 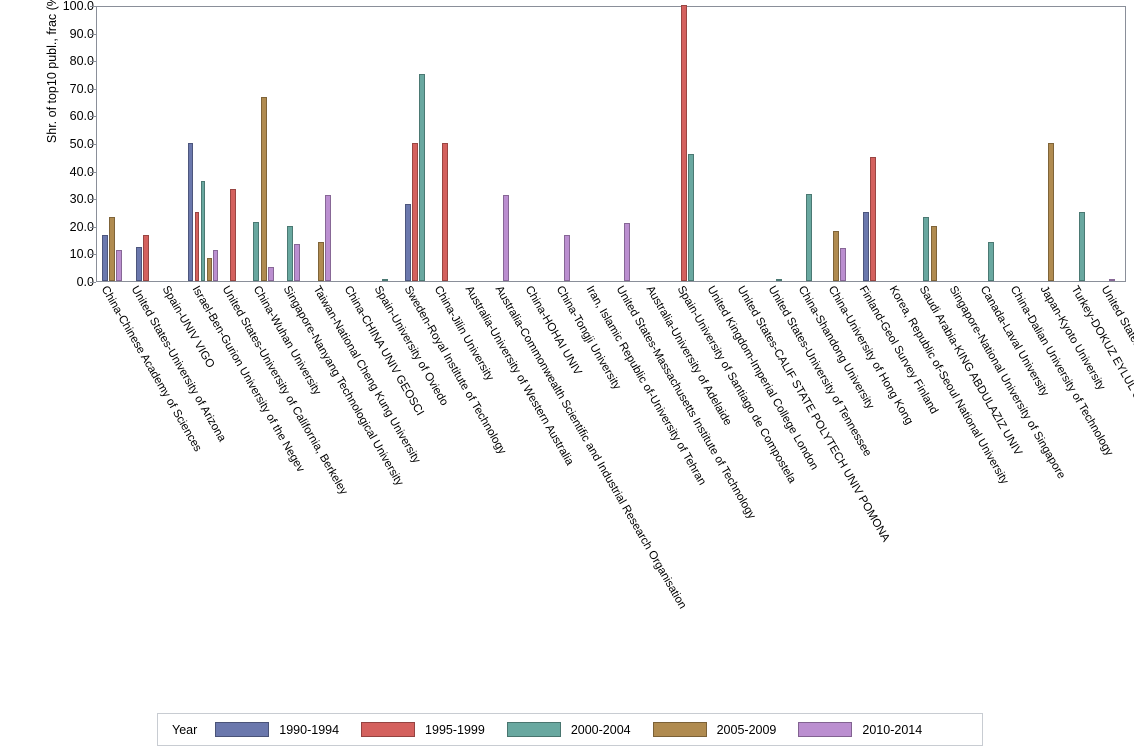 What do you see at coordinates (81, 226) in the screenshot?
I see `y-axis-tick-label: 20.0` at bounding box center [81, 226].